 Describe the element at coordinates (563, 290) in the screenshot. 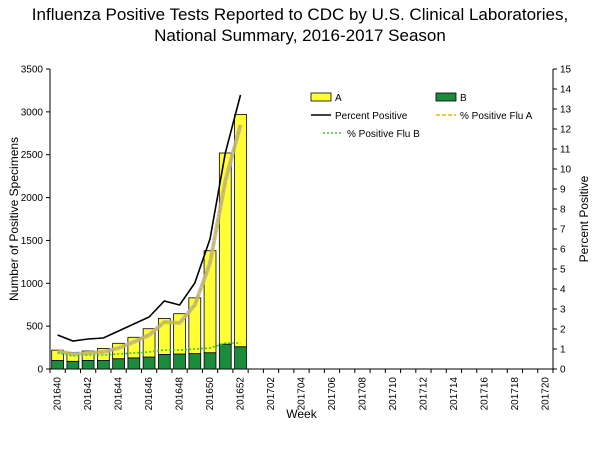

I see `y-right-tick-label: 4` at that location.